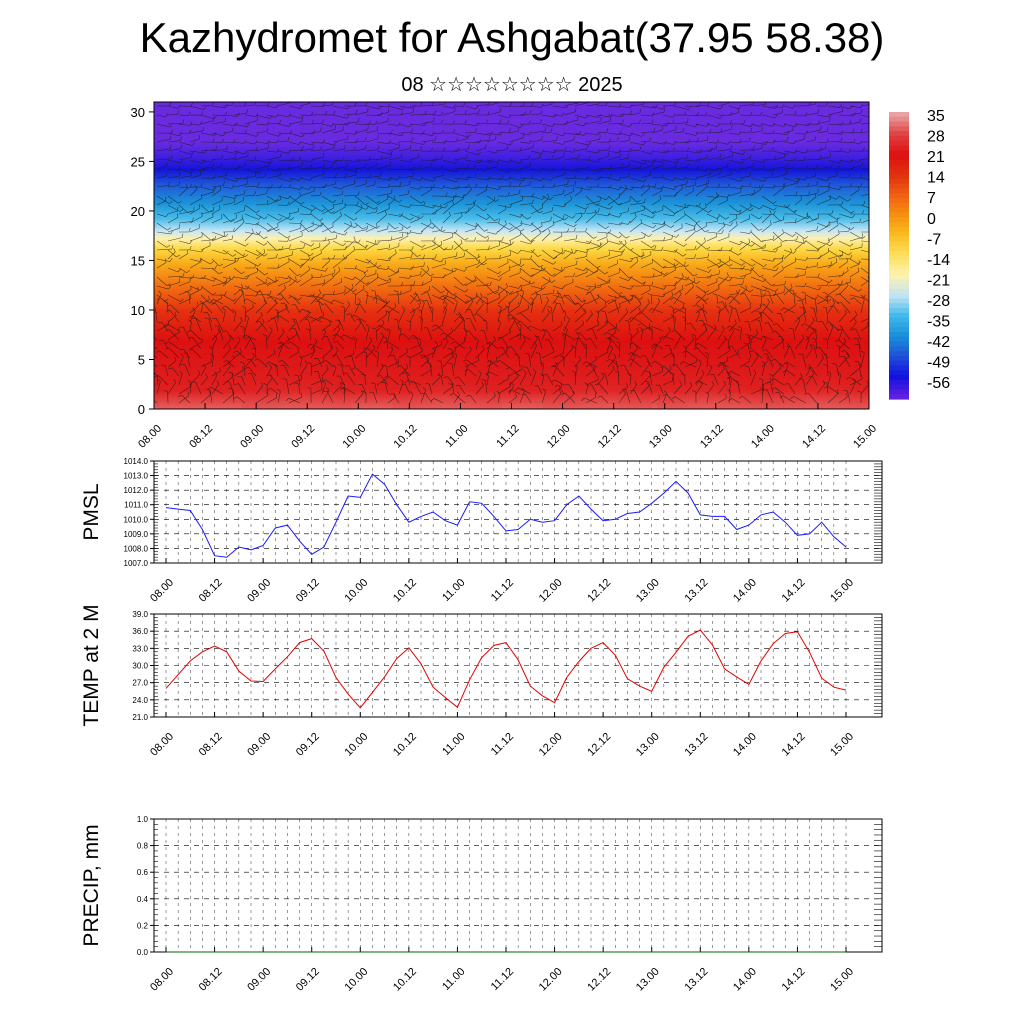  What do you see at coordinates (512, 85) in the screenshot?
I see `chart-subtitle: 08 ☆☆☆☆☆☆☆☆ 2025` at bounding box center [512, 85].